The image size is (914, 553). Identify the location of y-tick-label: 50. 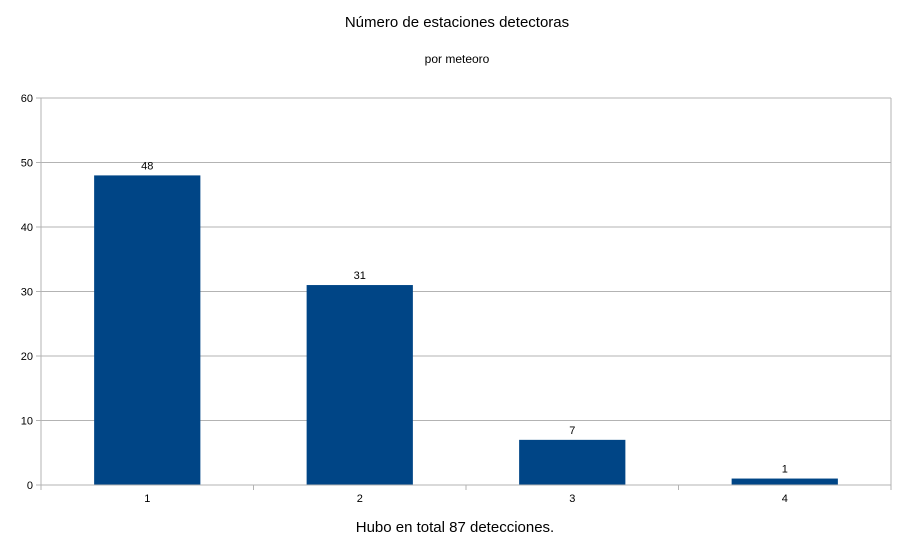
(27, 164).